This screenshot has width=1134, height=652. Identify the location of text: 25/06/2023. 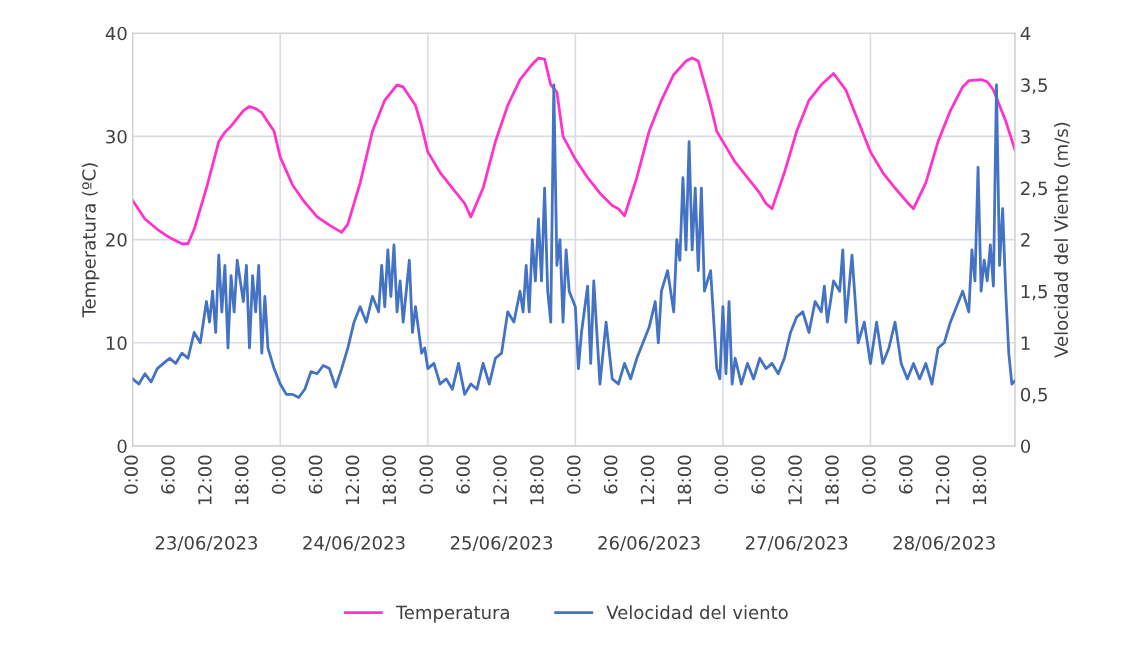
(501, 544).